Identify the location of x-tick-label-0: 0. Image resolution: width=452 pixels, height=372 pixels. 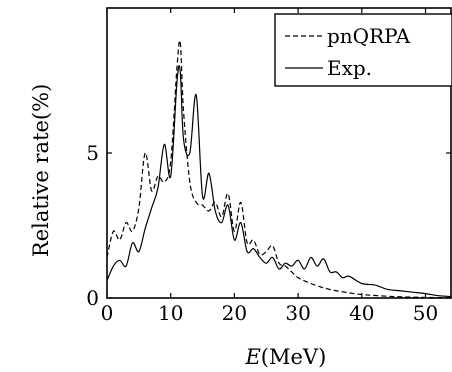
(107, 313).